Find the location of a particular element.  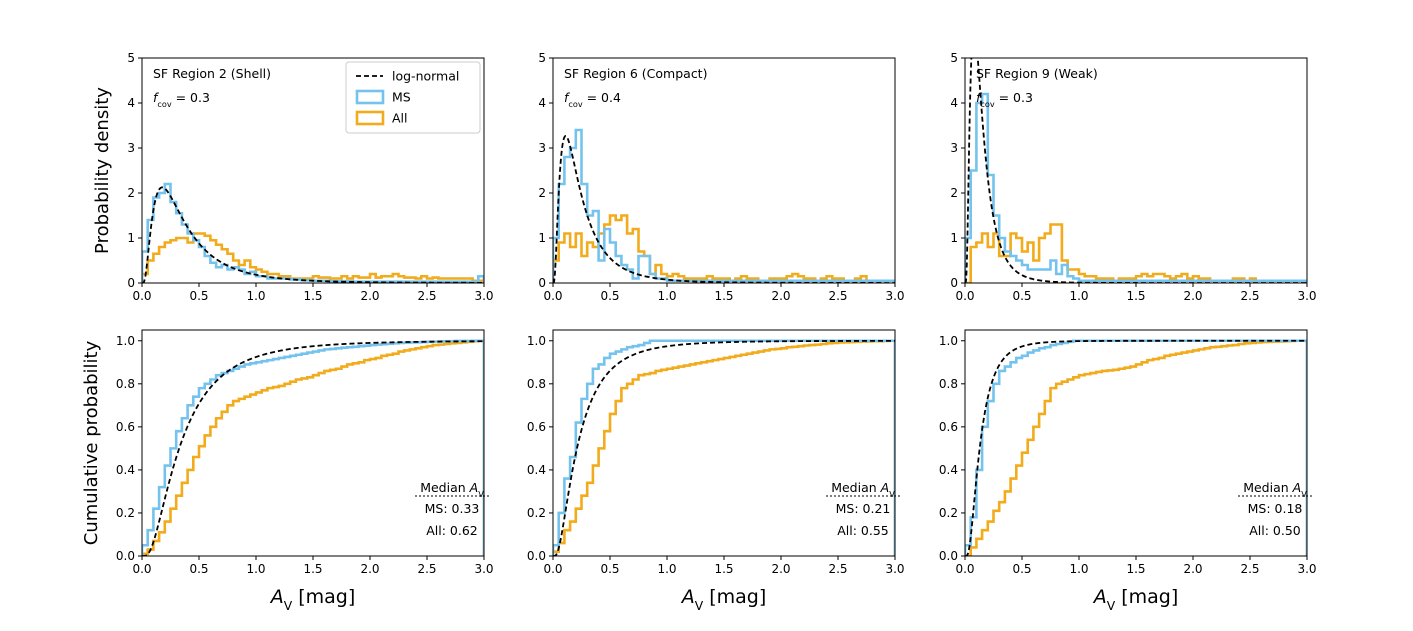

median-all: All: 0.62 is located at coordinates (452, 530).